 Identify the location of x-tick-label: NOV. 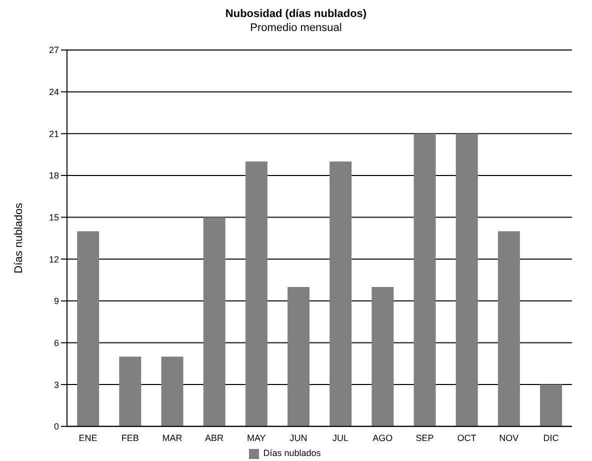
(509, 437).